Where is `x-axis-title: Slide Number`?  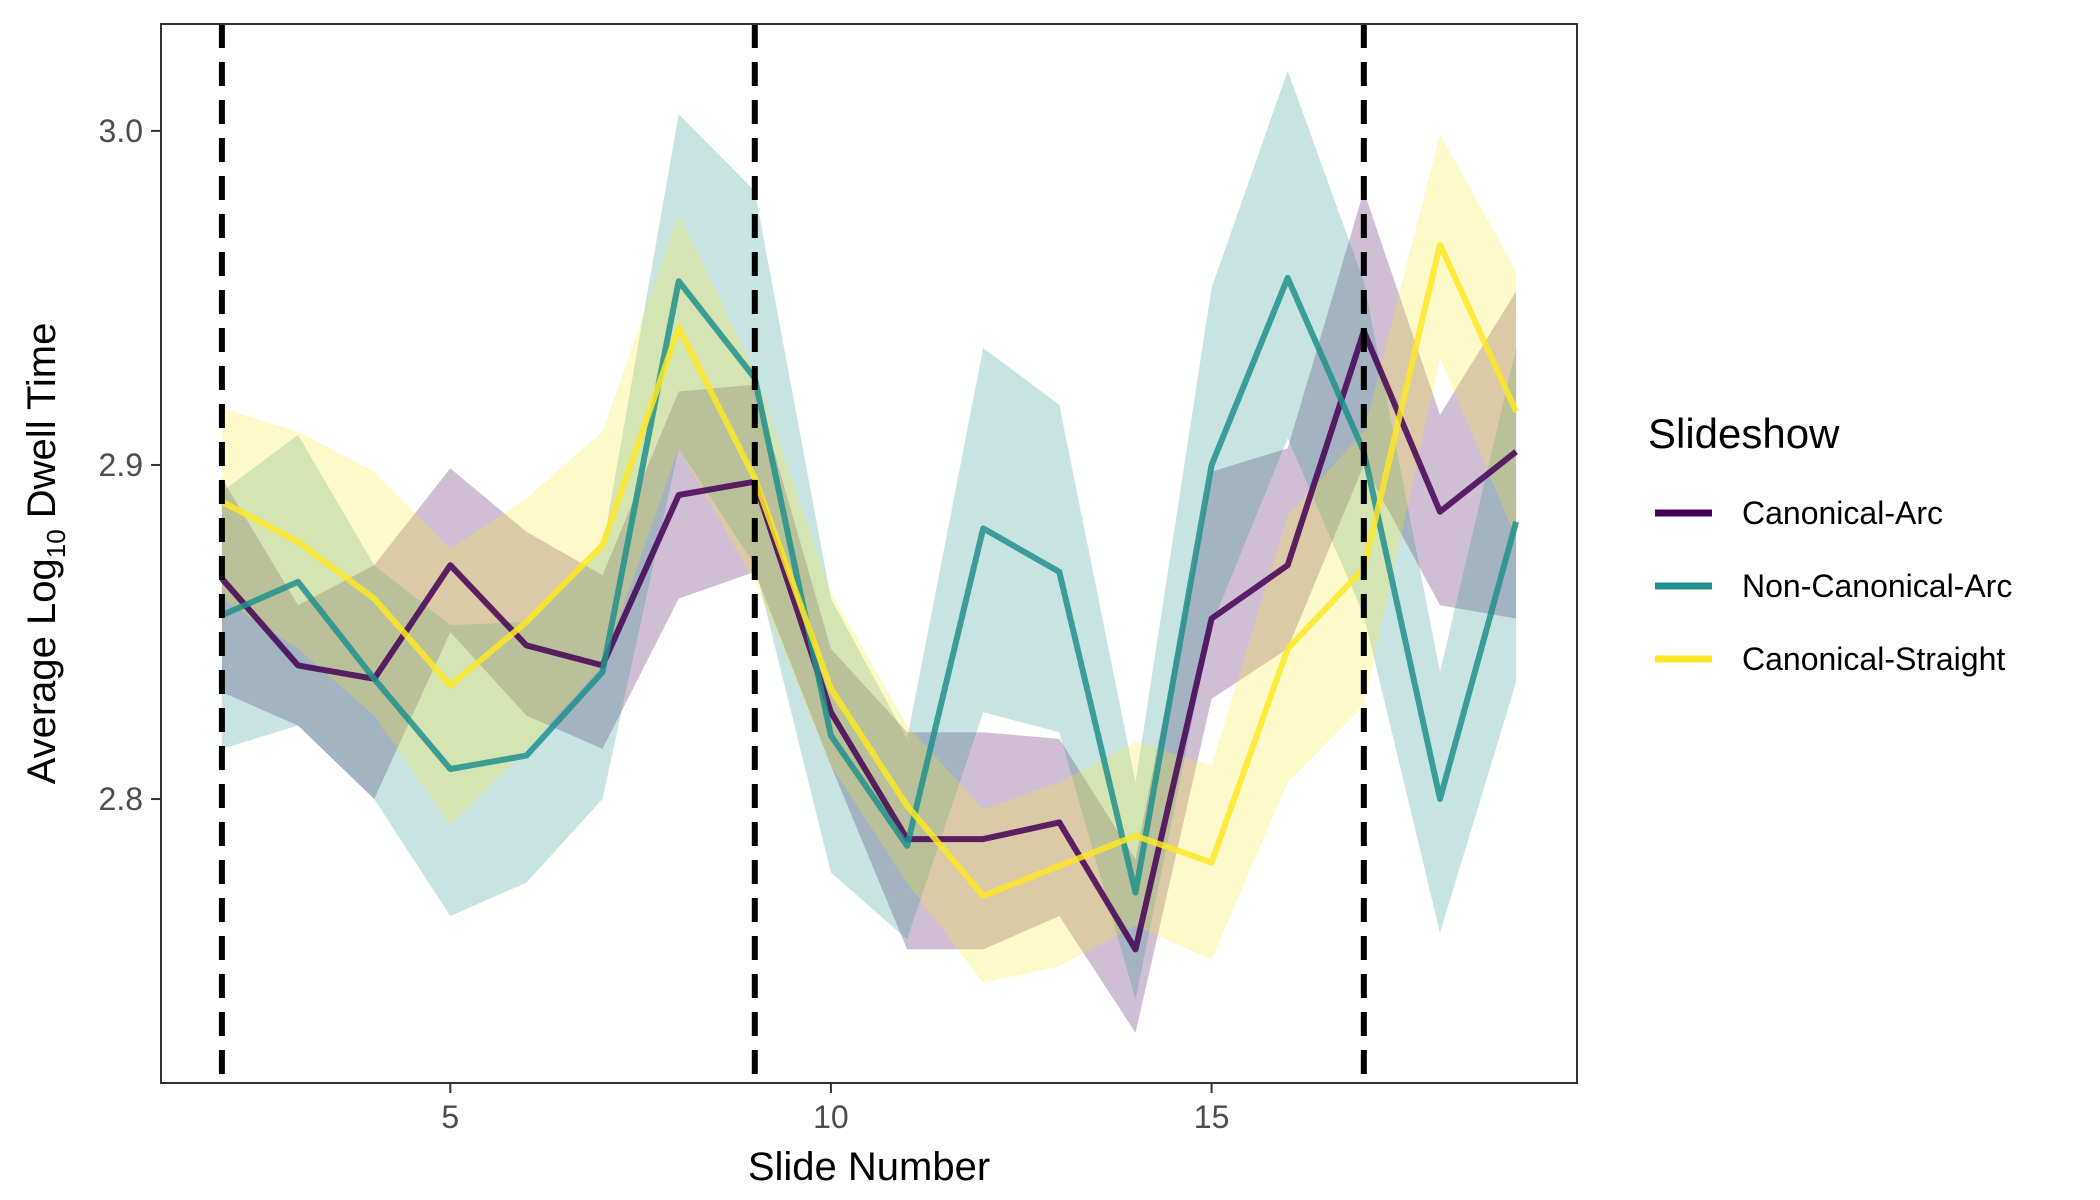
x-axis-title: Slide Number is located at coordinates (869, 1167).